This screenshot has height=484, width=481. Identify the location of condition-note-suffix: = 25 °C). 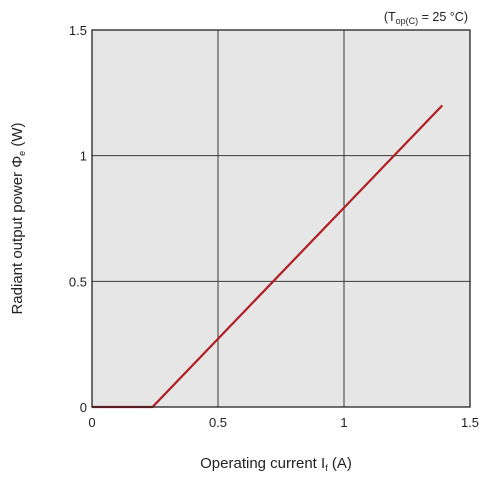
(443, 17).